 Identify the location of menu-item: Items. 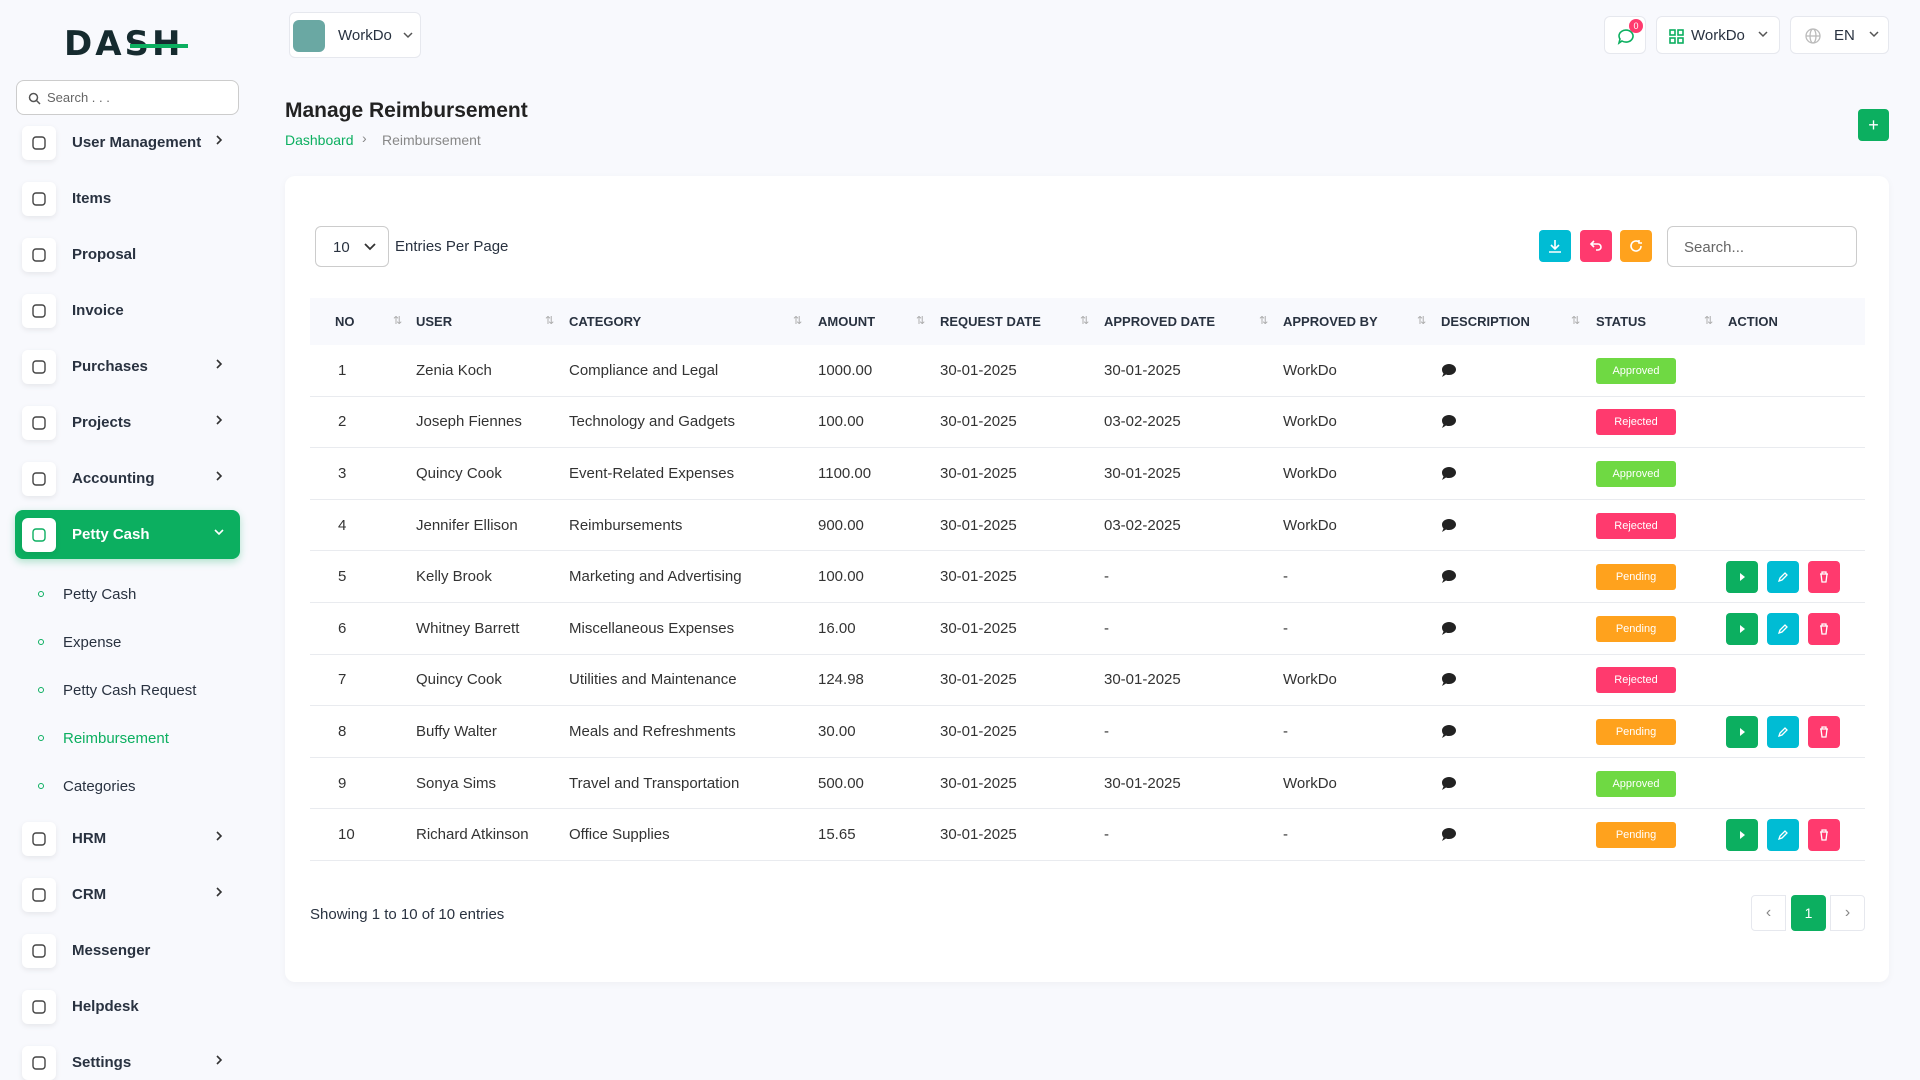
(127, 198).